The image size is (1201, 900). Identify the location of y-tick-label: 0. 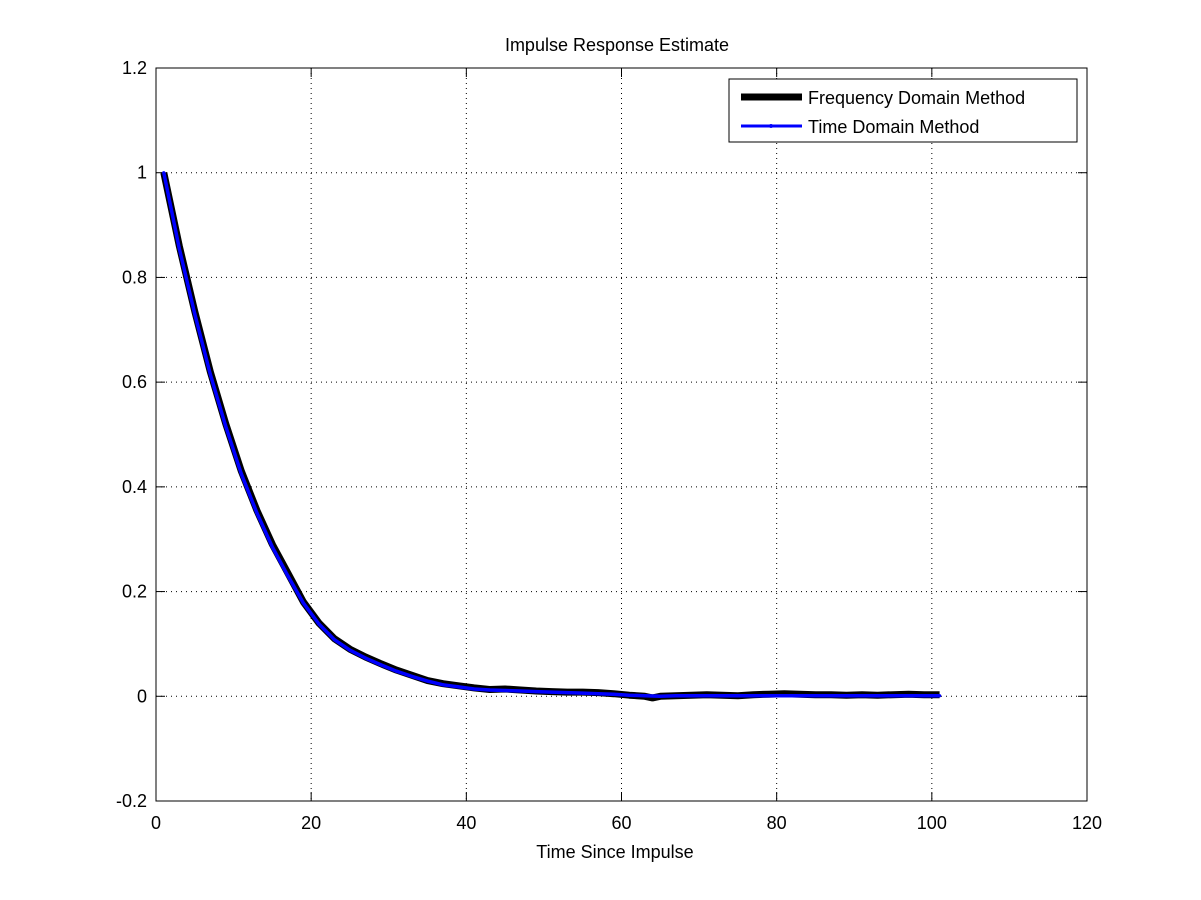
(142, 696).